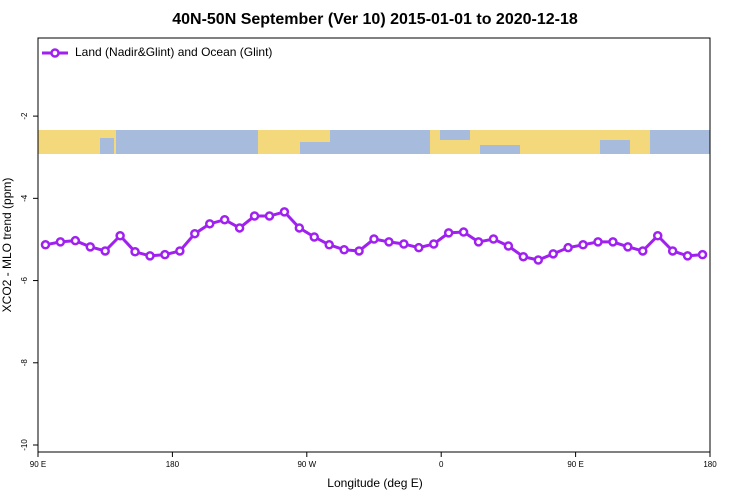  I want to click on y-tick-label: -8, so click(24, 363).